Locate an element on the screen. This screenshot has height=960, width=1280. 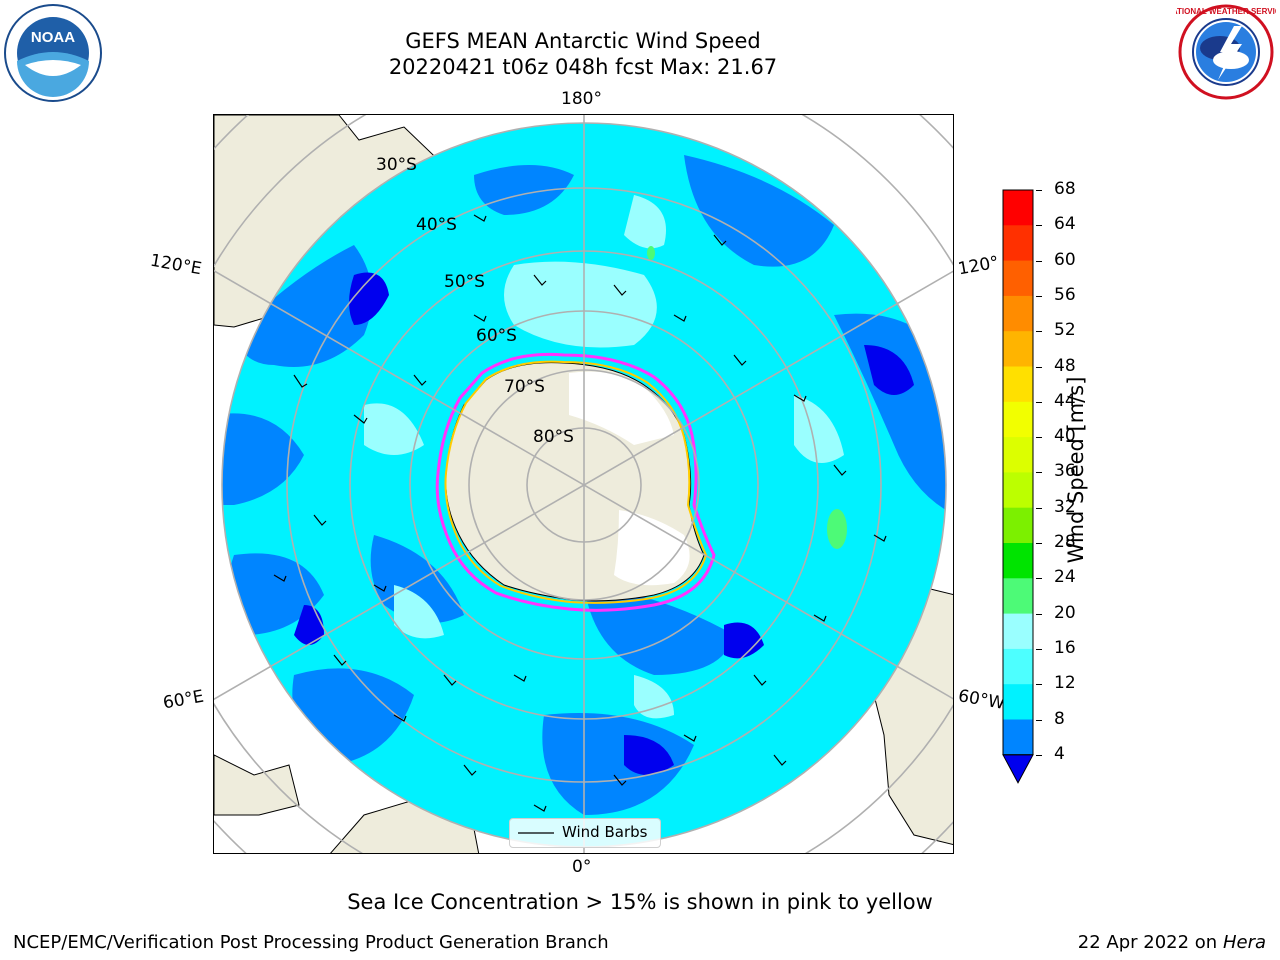
colorbar-frame is located at coordinates (1018, 472).